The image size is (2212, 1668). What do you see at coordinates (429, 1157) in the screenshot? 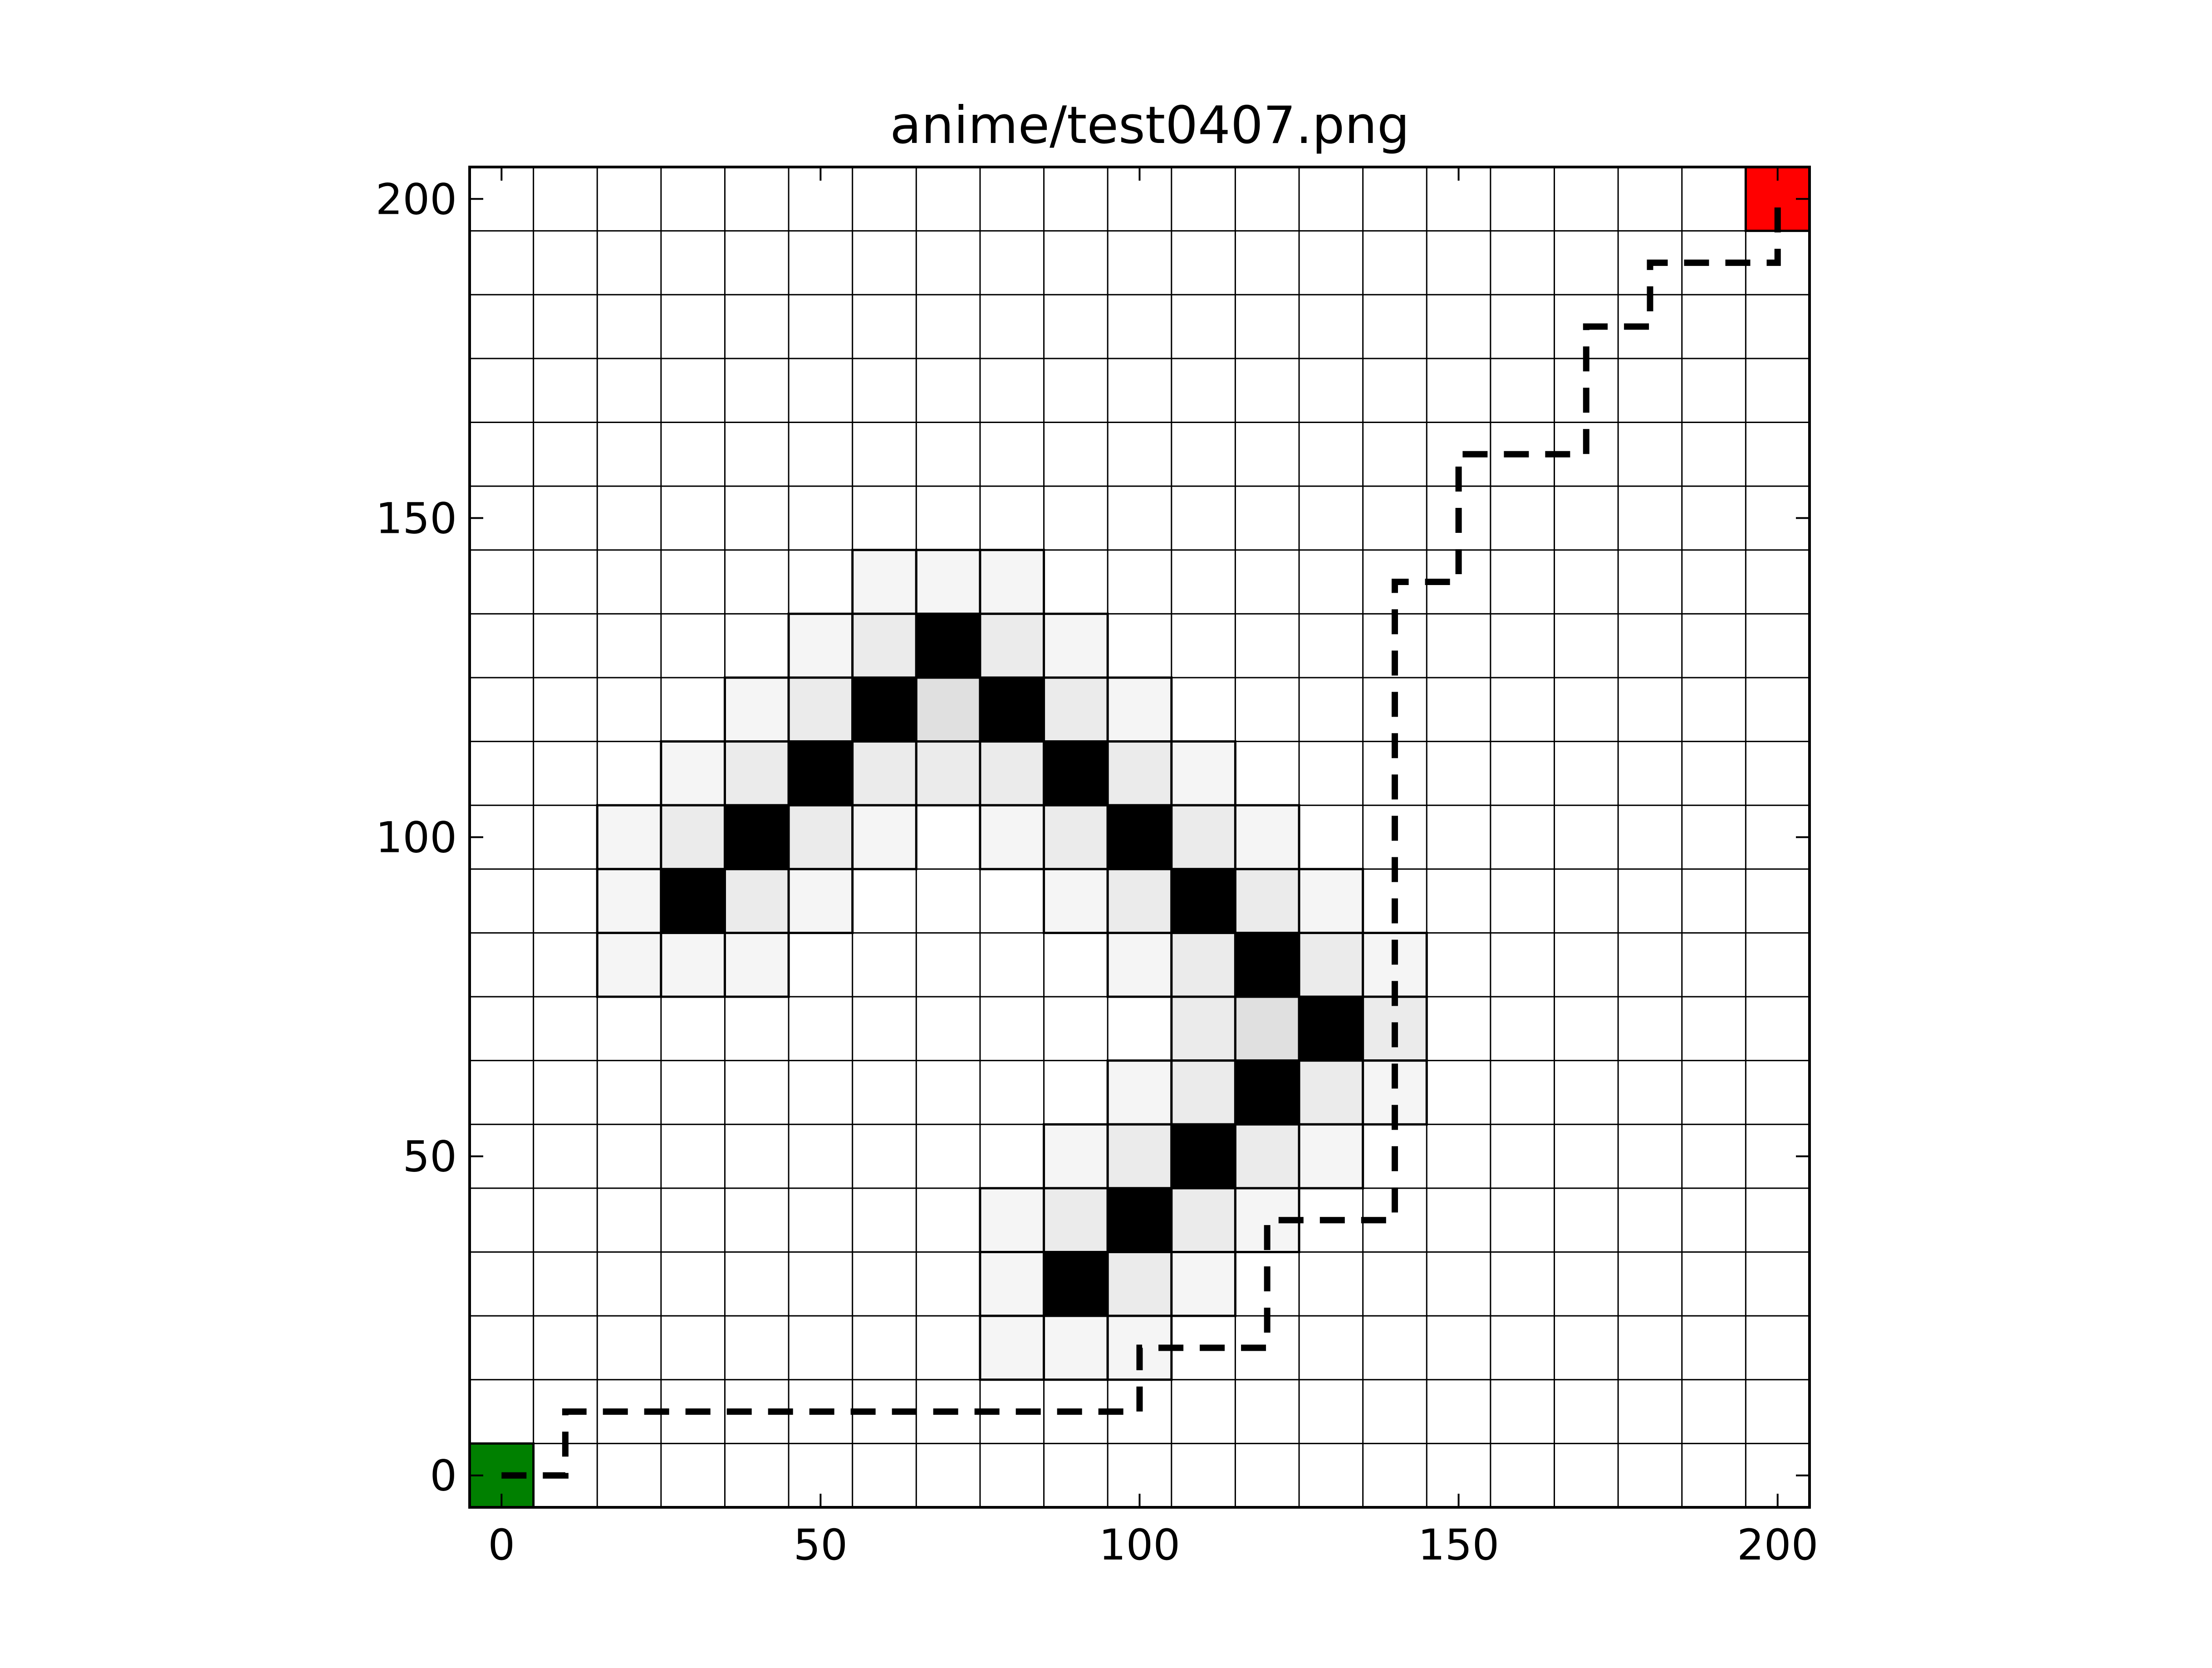
I see `y-tick-label: 50` at bounding box center [429, 1157].